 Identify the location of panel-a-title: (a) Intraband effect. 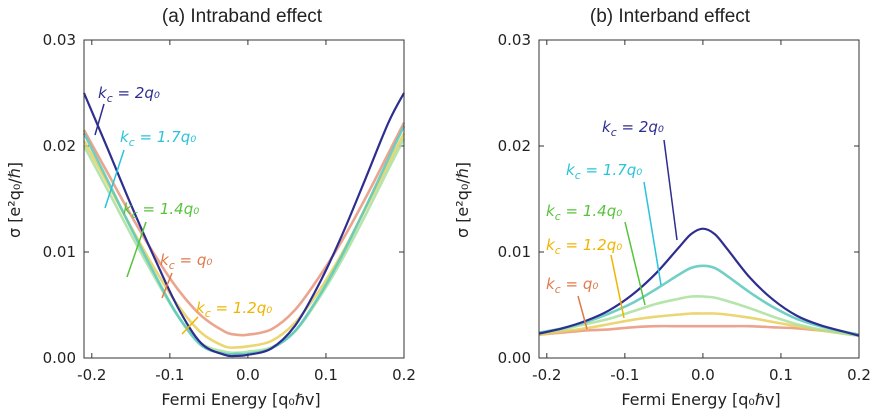
(242, 16).